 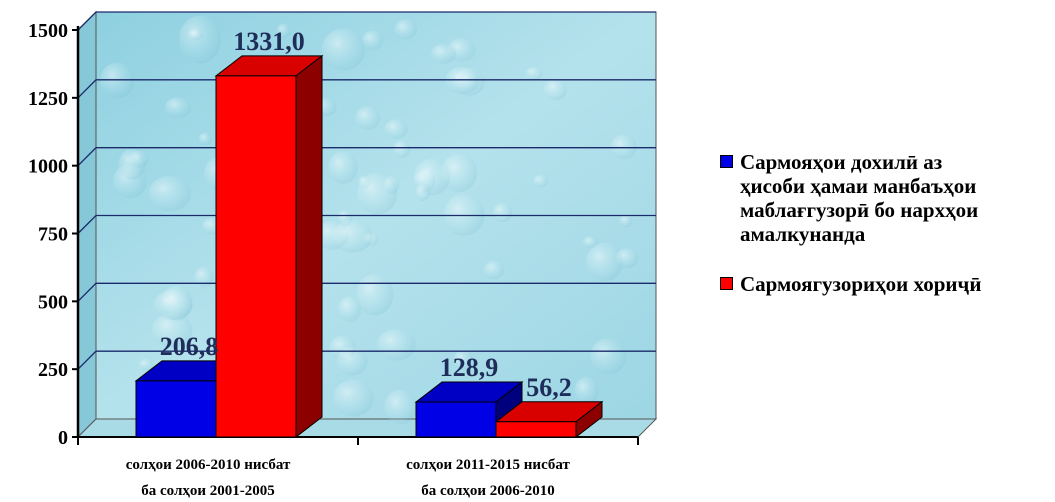 What do you see at coordinates (858, 186) in the screenshot?
I see `legend-label: ҳисоби ҳамаи манбаъҳои` at bounding box center [858, 186].